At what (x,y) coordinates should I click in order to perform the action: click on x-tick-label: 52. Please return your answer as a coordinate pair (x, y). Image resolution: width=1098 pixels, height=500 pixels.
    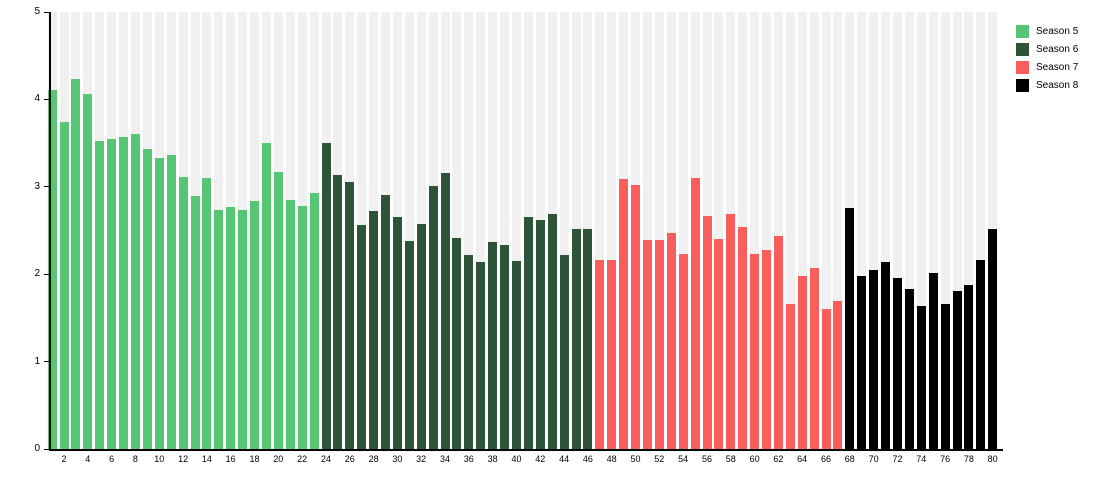
    Looking at the image, I should click on (659, 459).